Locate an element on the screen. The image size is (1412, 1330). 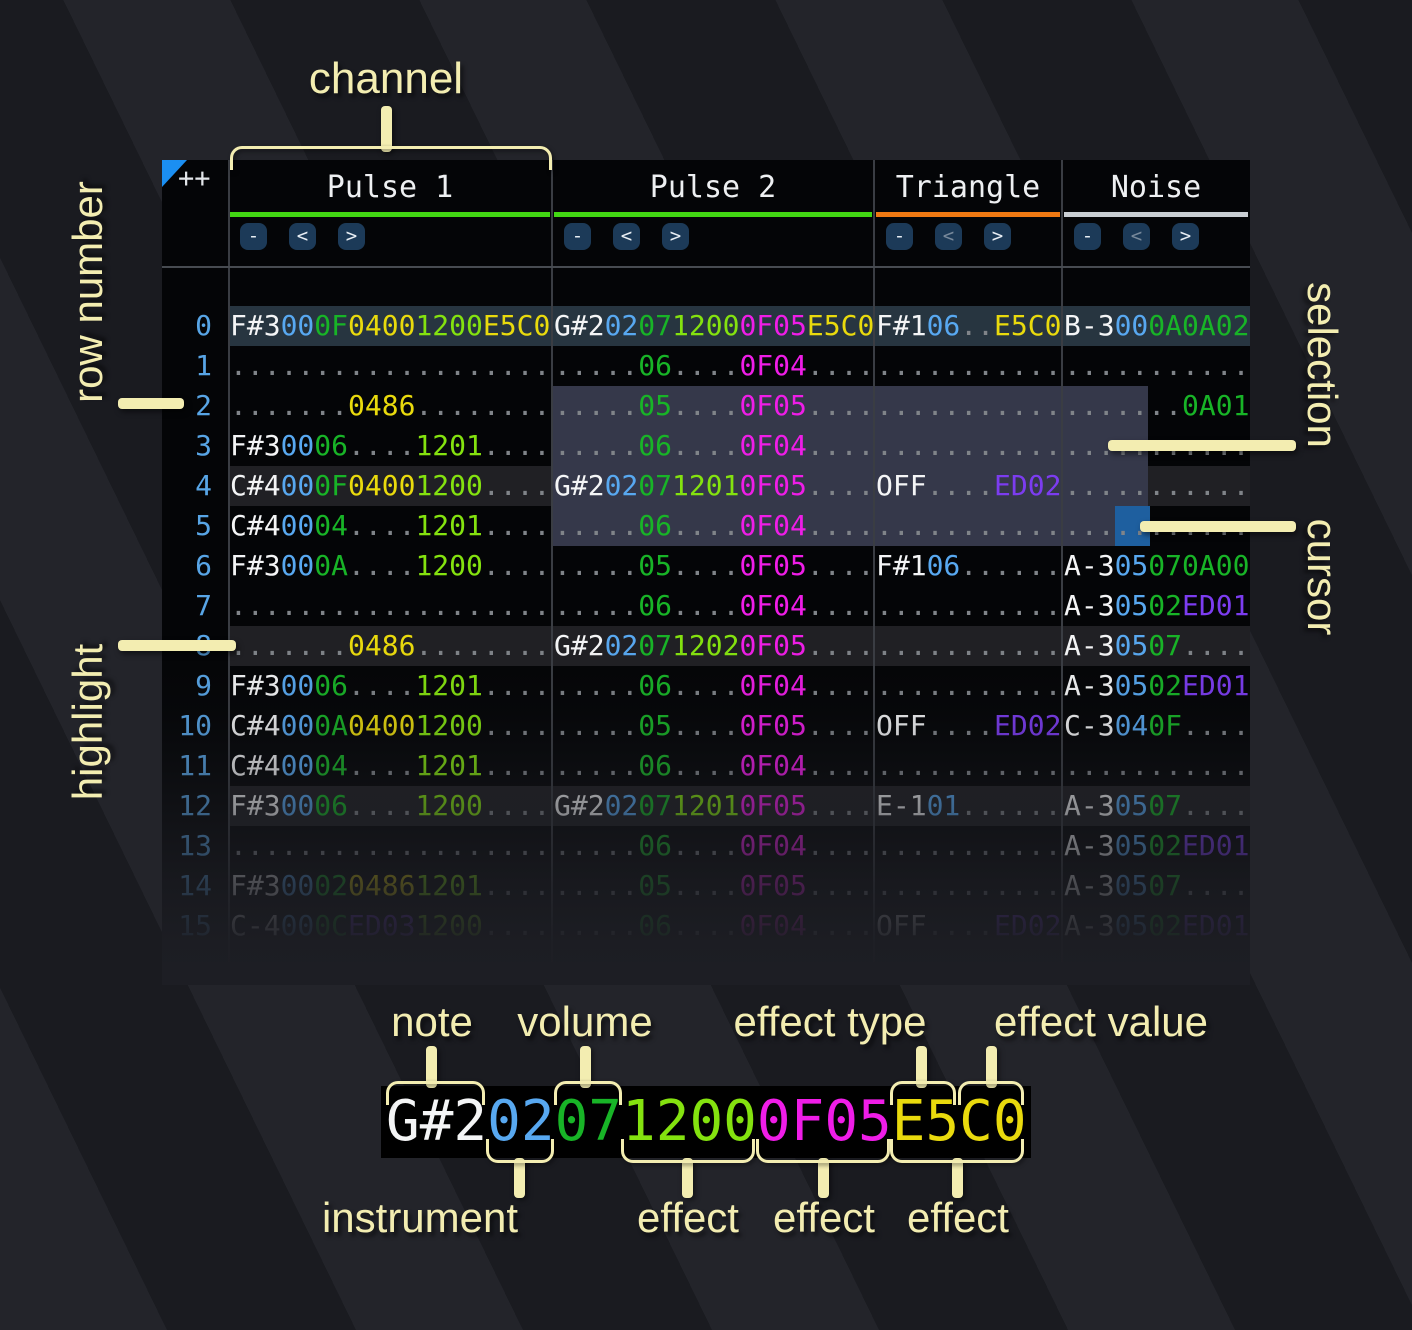
channel-header-pulse1: Pulse 1 is located at coordinates (390, 187).